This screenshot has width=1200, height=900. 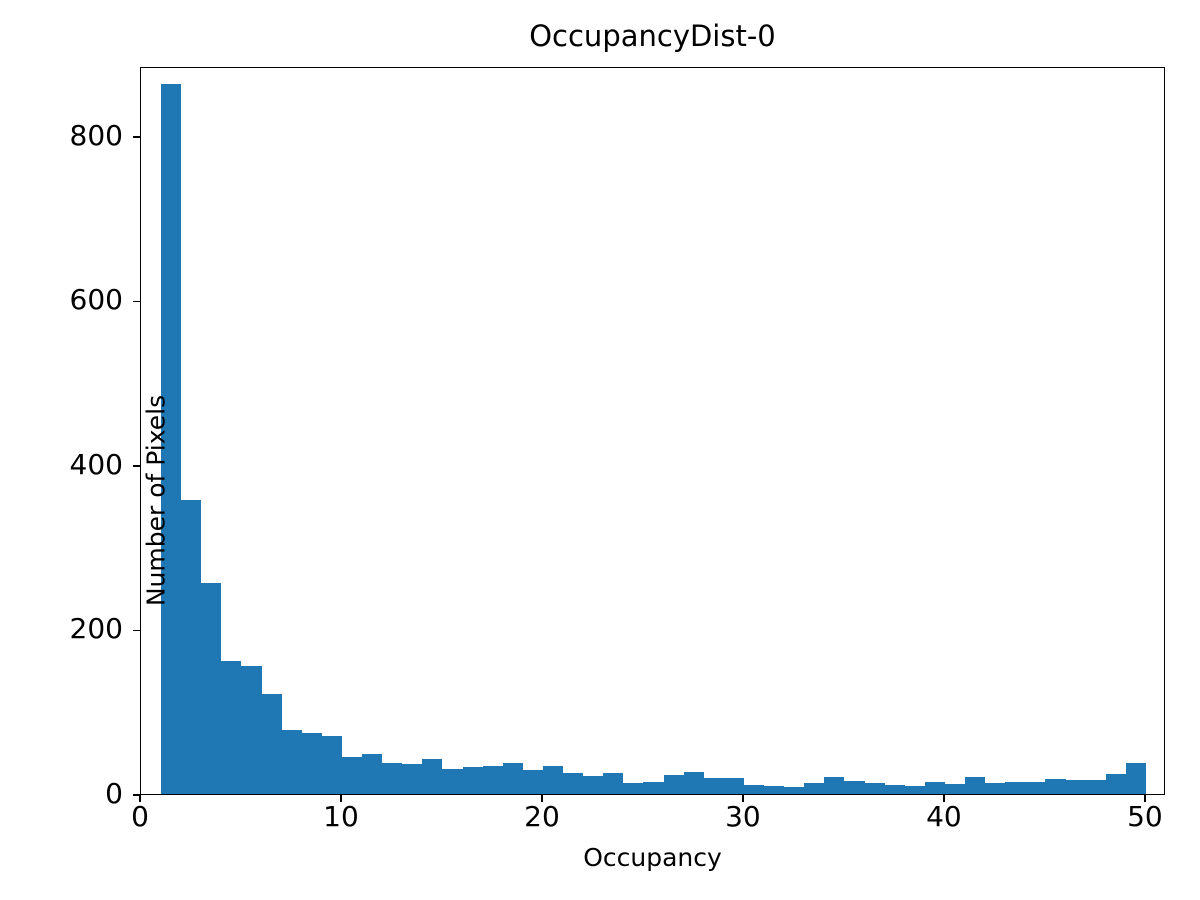 What do you see at coordinates (96, 629) in the screenshot?
I see `y-tick-label: 200` at bounding box center [96, 629].